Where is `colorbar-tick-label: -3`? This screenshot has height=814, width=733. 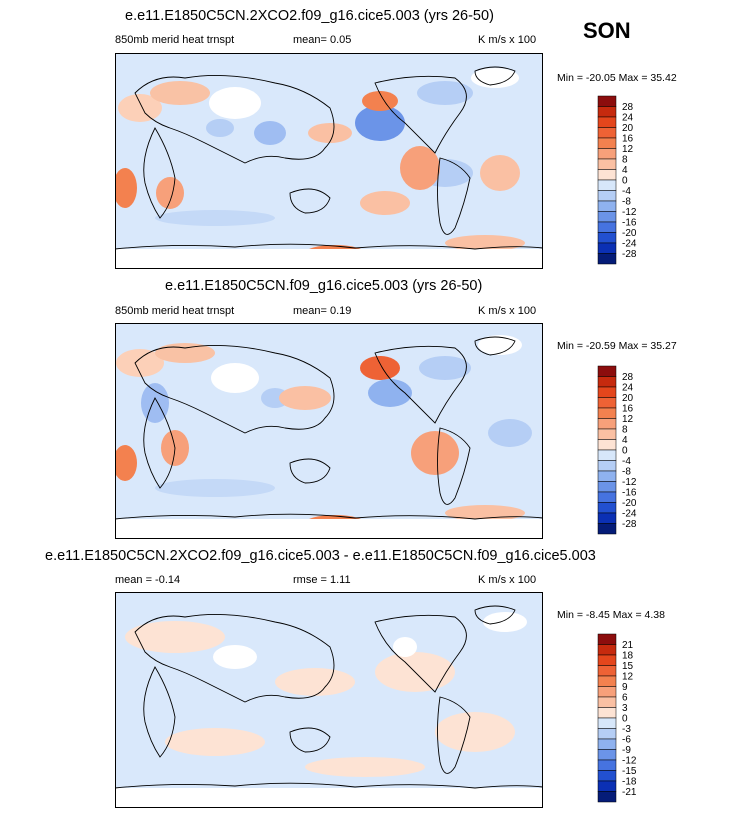 colorbar-tick-label: -3 is located at coordinates (626, 729).